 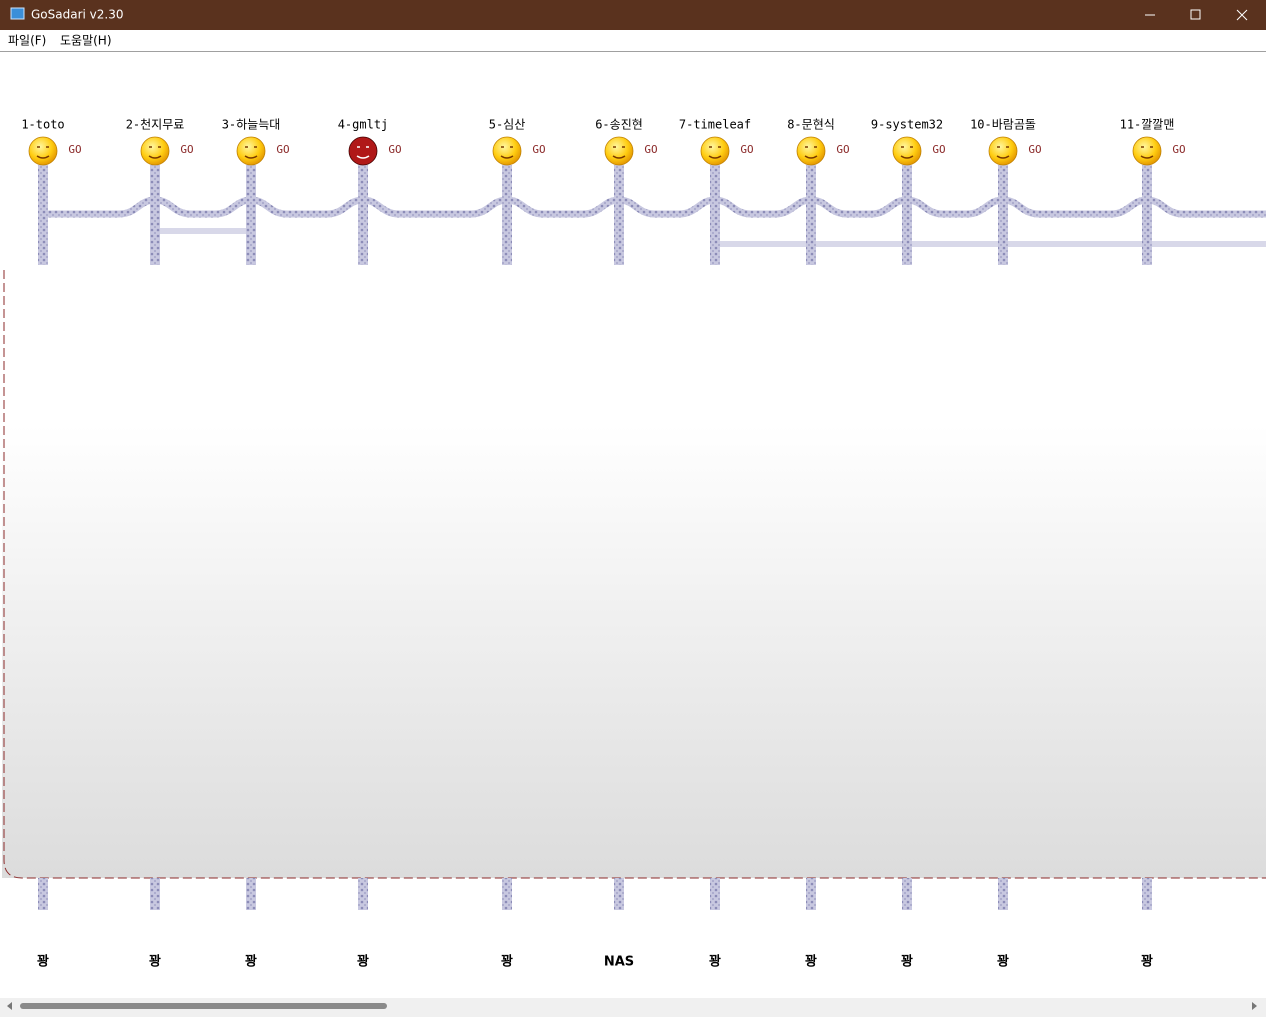 I want to click on player-name: 2-천지무료, so click(x=155, y=124).